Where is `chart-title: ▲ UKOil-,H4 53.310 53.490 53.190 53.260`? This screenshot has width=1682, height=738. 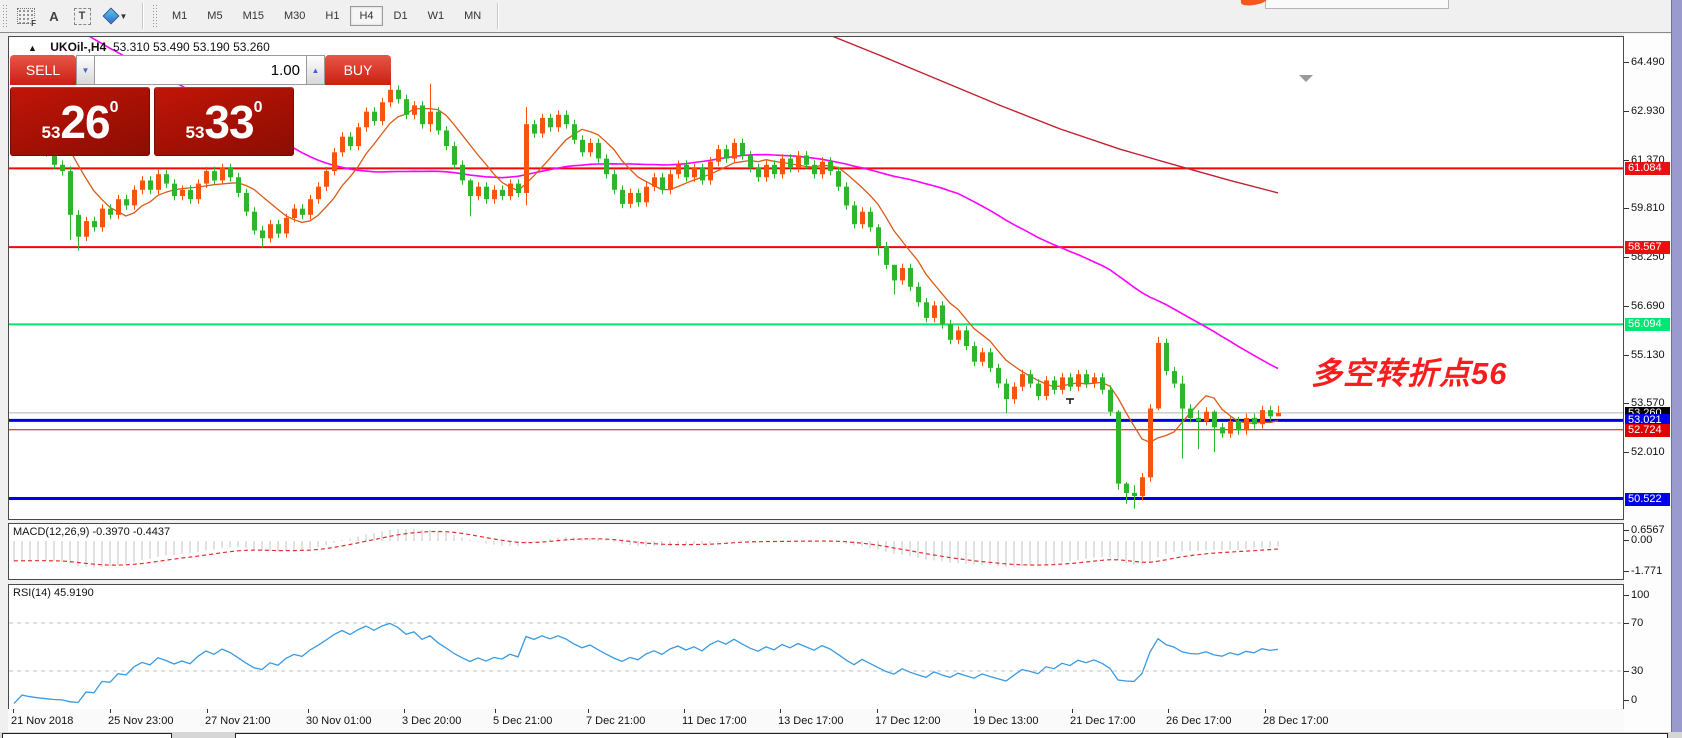 chart-title: ▲ UKOil-,H4 53.310 53.490 53.190 53.260 is located at coordinates (149, 47).